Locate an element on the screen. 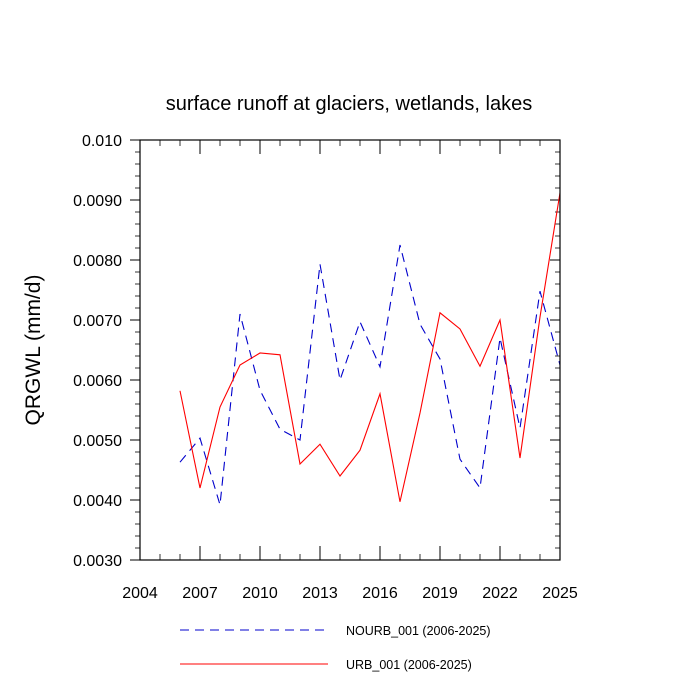 This screenshot has height=700, width=700. x-tick-label: 2019 is located at coordinates (440, 593).